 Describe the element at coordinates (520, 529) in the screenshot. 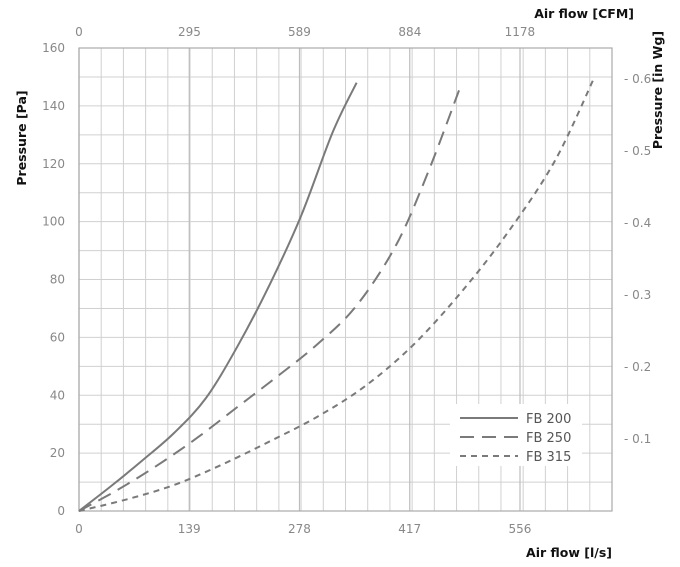

I see `x-bottom-tick-label: 556` at that location.